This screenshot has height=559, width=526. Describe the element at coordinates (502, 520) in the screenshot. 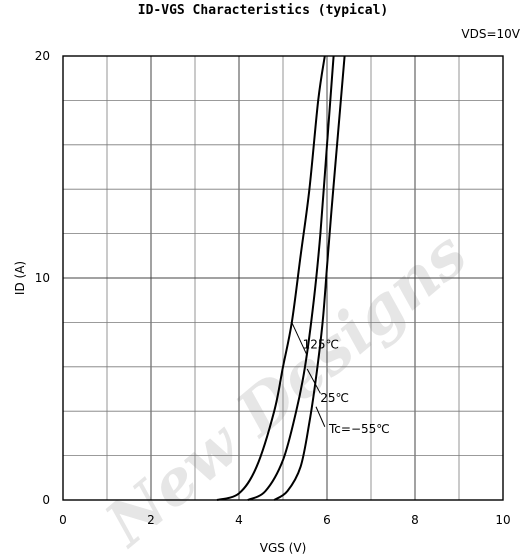

I see `x-tick-label: 10` at that location.